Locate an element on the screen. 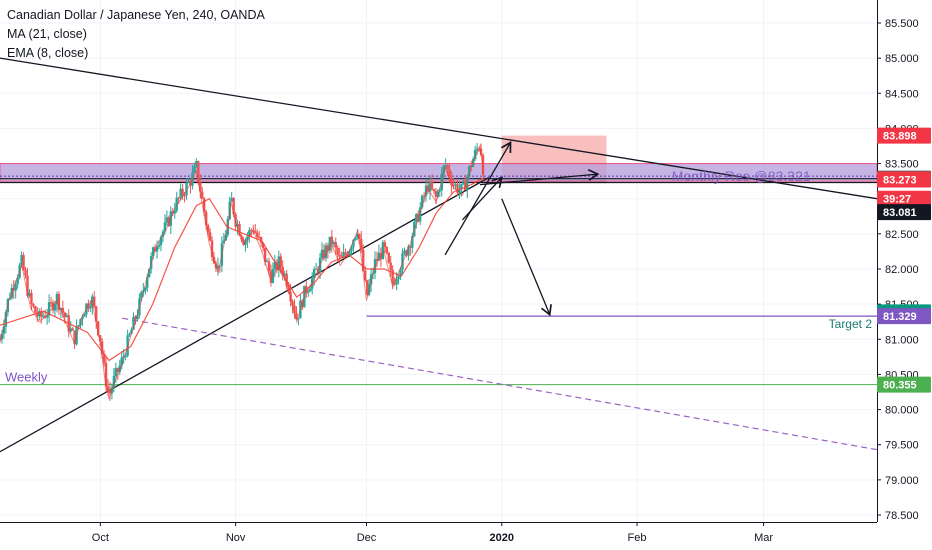 Image resolution: width=932 pixels, height=550 pixels. price-badge-label: 83.081 is located at coordinates (900, 213).